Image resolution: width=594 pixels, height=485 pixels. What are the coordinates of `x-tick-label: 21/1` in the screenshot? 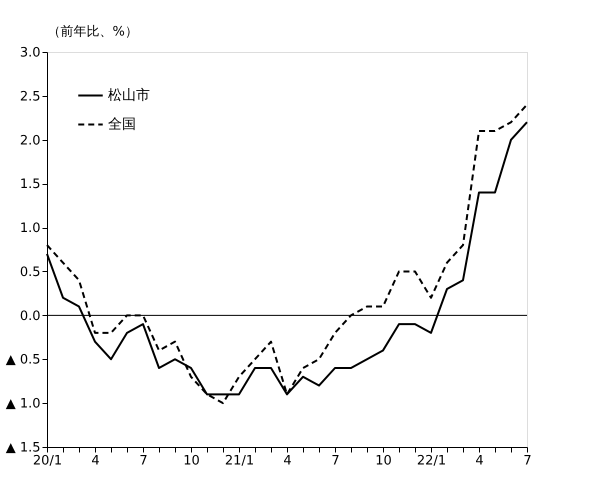 It's located at (239, 461).